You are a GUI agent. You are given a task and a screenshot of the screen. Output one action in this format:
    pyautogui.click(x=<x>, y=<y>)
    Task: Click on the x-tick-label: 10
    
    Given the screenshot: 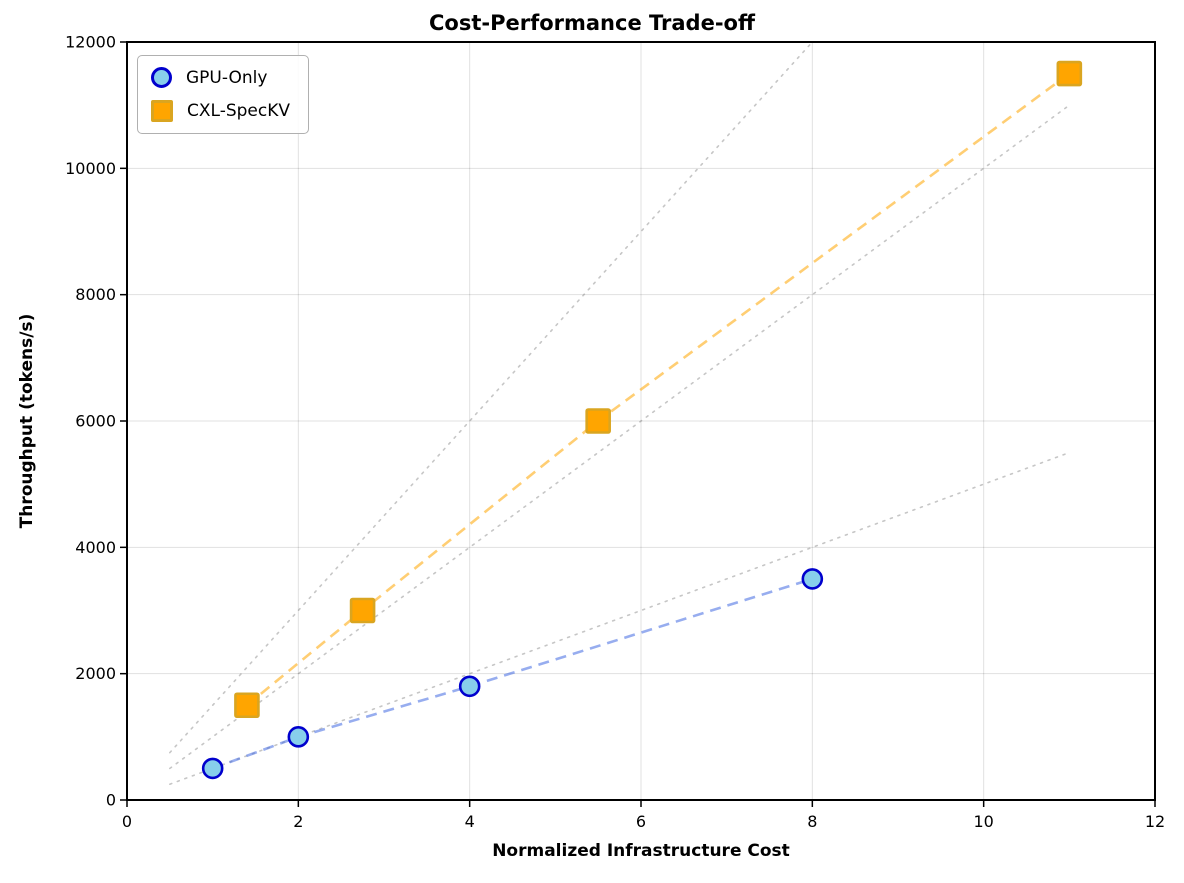 What is the action you would take?
    pyautogui.click(x=983, y=821)
    